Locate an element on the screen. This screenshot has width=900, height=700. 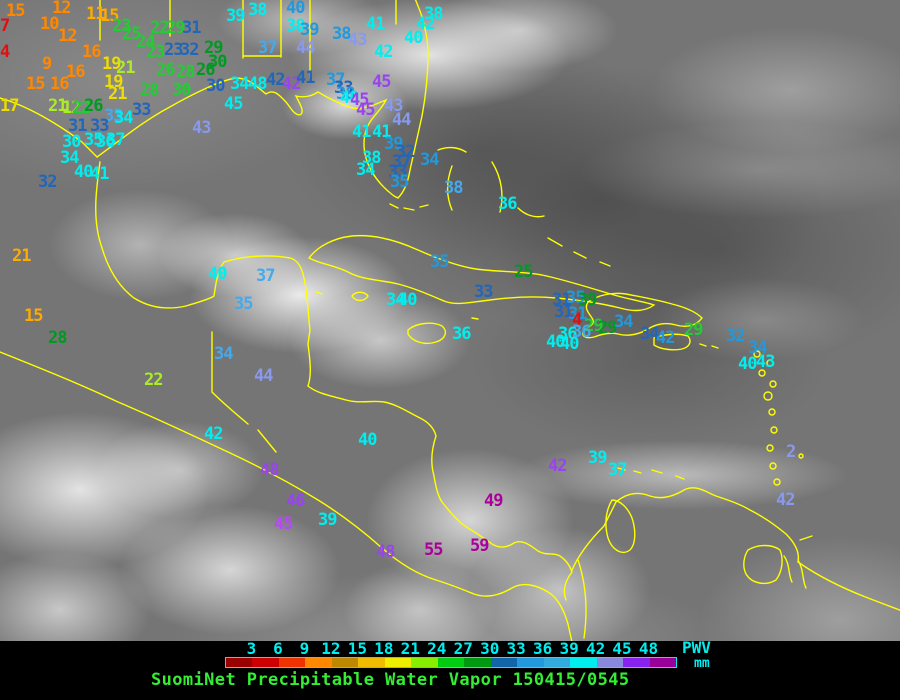
colorbar-tick-label: 24 is located at coordinates (437, 648).